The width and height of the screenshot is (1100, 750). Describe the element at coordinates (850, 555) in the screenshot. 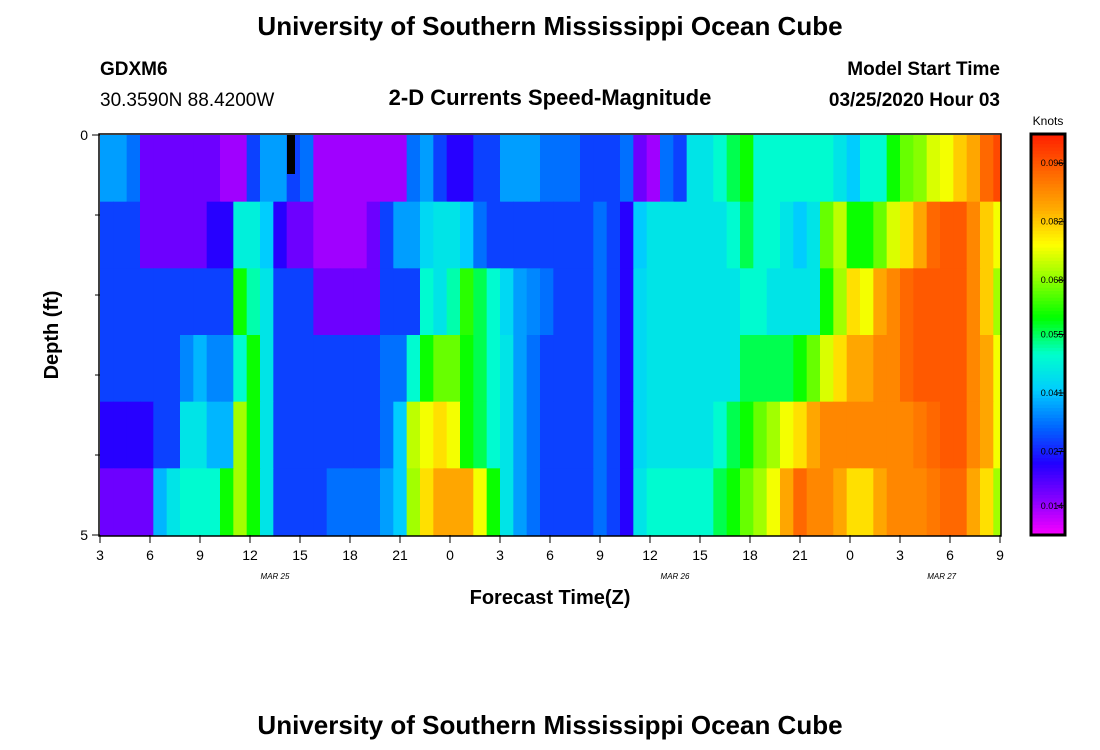

I see `x-tick-label: 0` at that location.